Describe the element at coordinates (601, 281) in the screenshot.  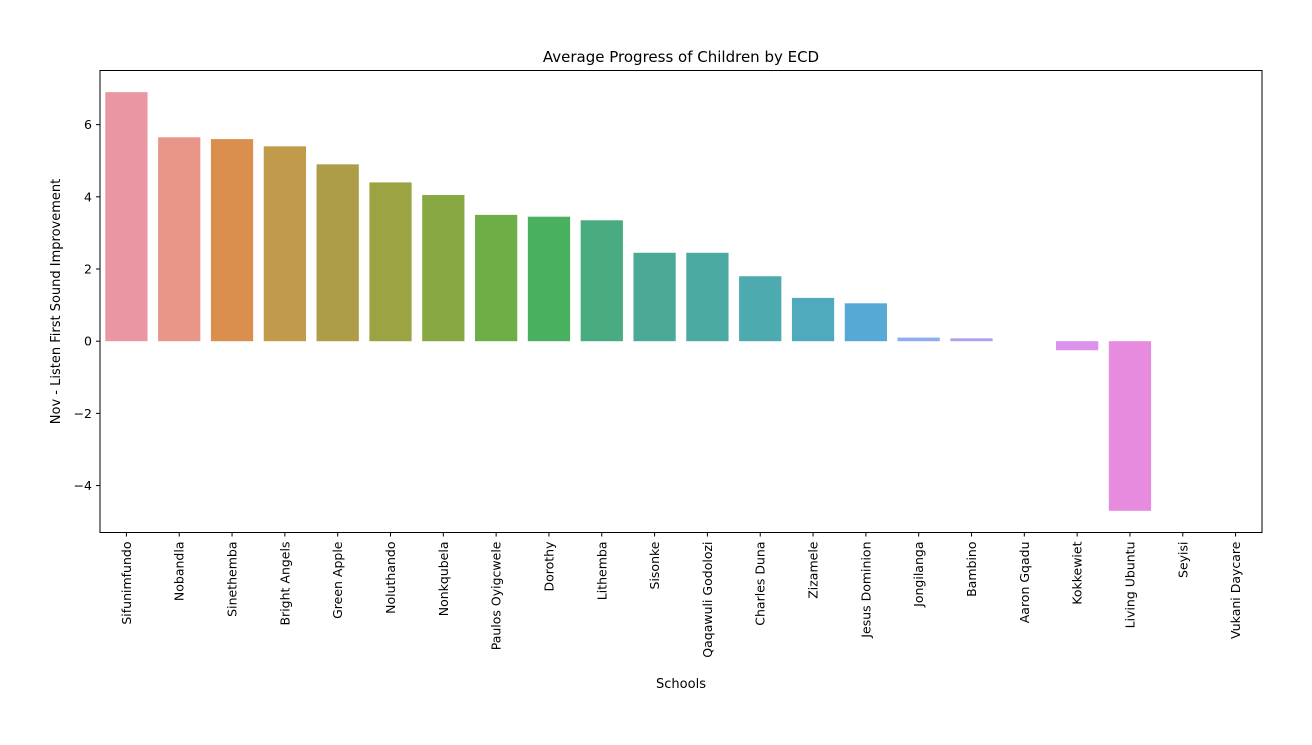
I see `bar-lithemba` at that location.